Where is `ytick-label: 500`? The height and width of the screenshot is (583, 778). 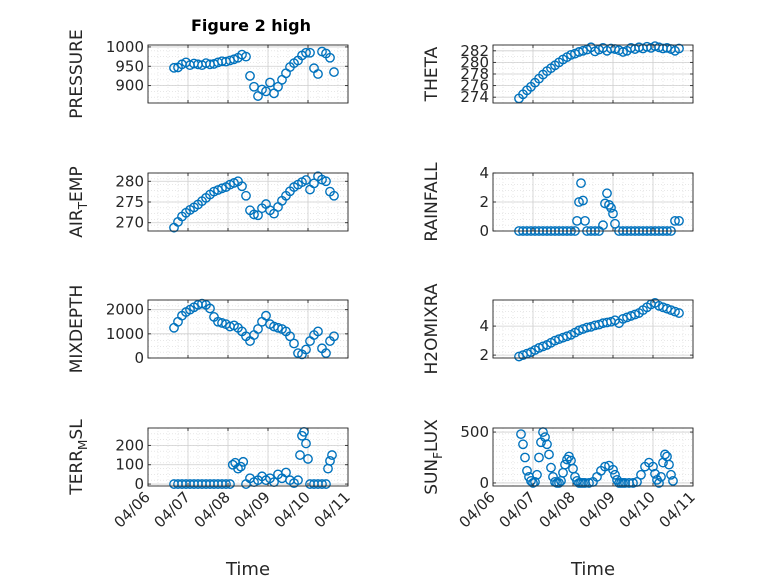
ytick-label: 500 is located at coordinates (474, 432).